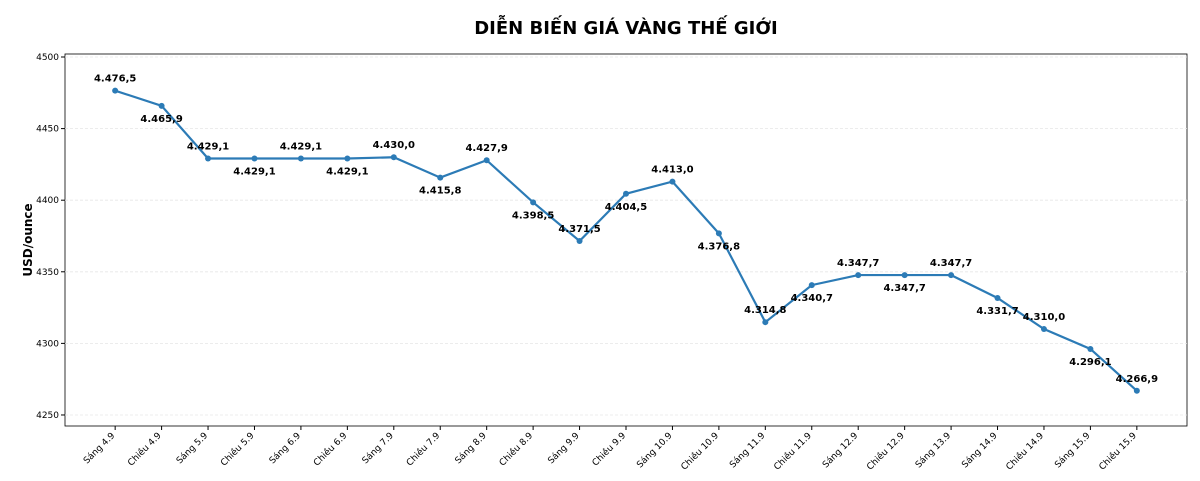  Describe the element at coordinates (672, 170) in the screenshot. I see `value-label: 4.413,0` at that location.